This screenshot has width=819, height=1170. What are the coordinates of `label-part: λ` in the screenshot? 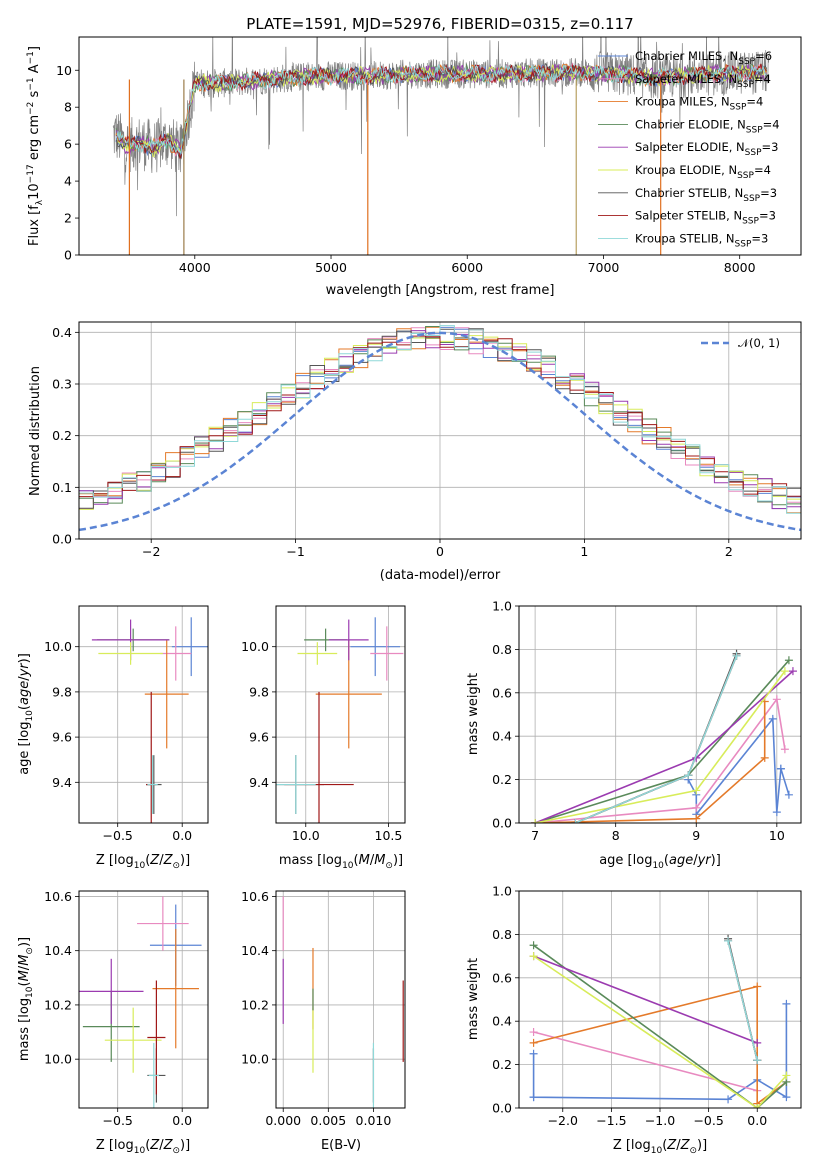 It's located at (40, 202).